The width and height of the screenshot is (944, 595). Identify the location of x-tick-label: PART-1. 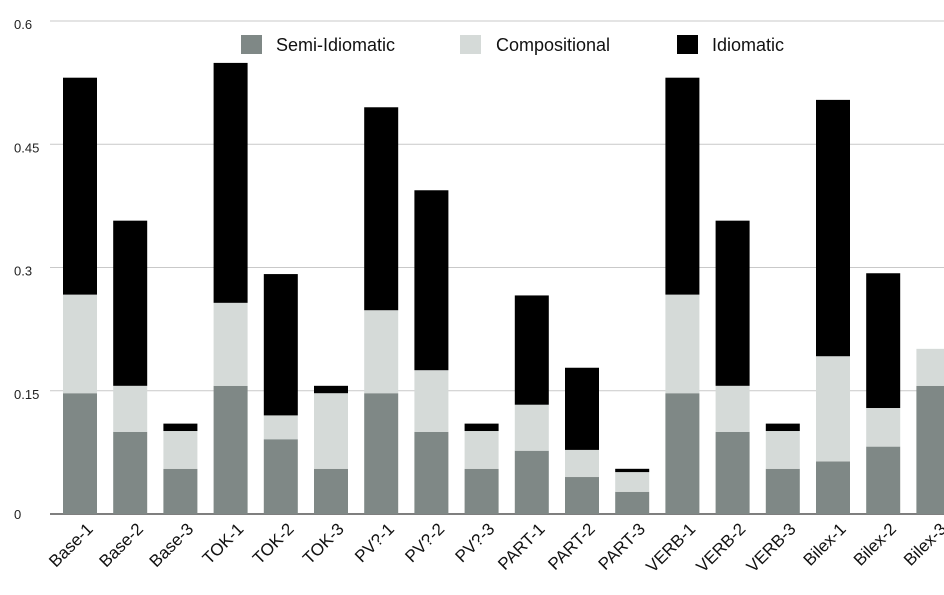
(521, 546).